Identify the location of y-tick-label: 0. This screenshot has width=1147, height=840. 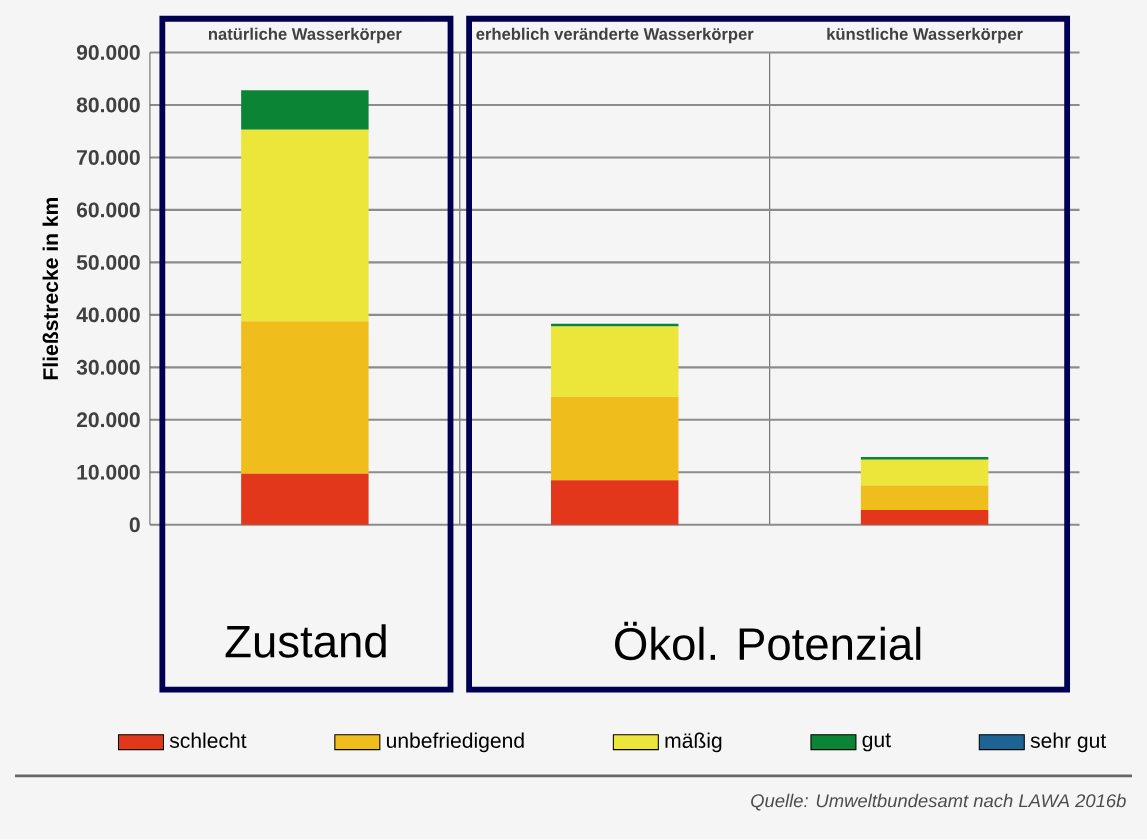
(134, 525).